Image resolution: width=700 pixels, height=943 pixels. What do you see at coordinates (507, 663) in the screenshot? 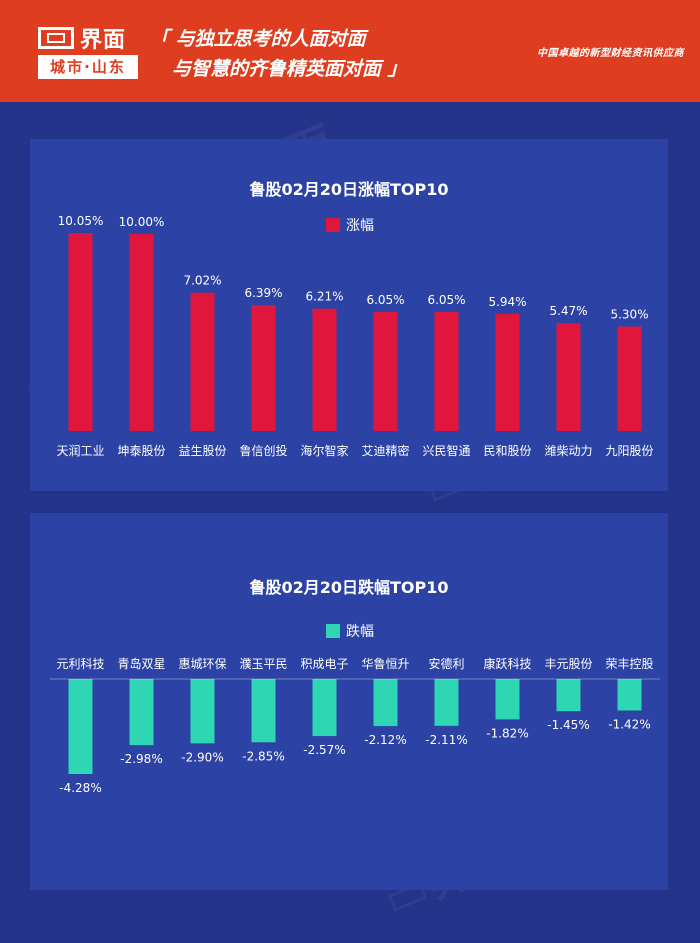
I see `category-label: 康跃科技` at bounding box center [507, 663].